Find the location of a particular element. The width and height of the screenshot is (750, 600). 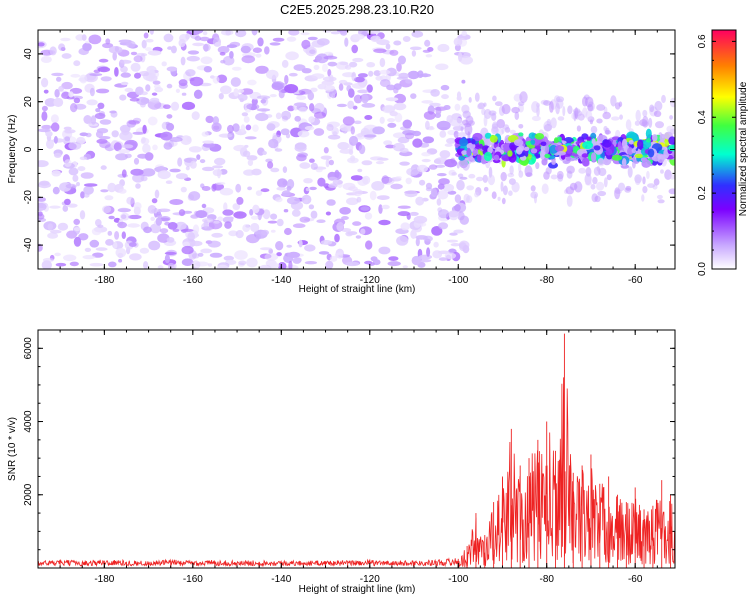

x-tick-label: -180 is located at coordinates (104, 280).